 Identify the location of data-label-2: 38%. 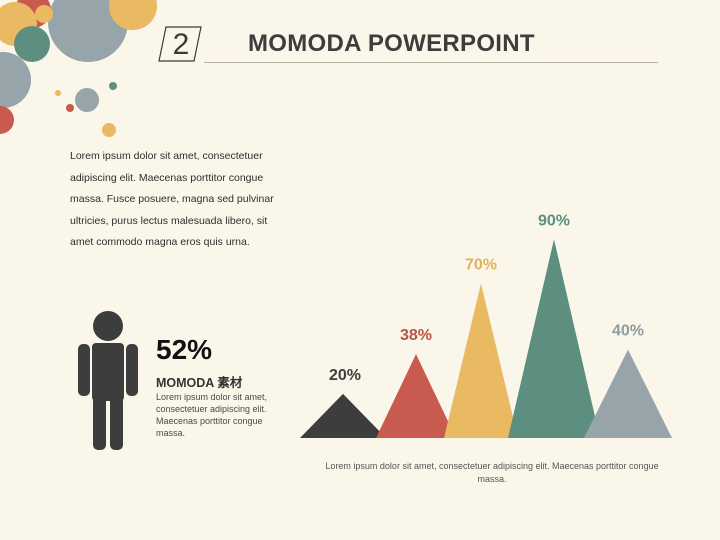
(416, 335).